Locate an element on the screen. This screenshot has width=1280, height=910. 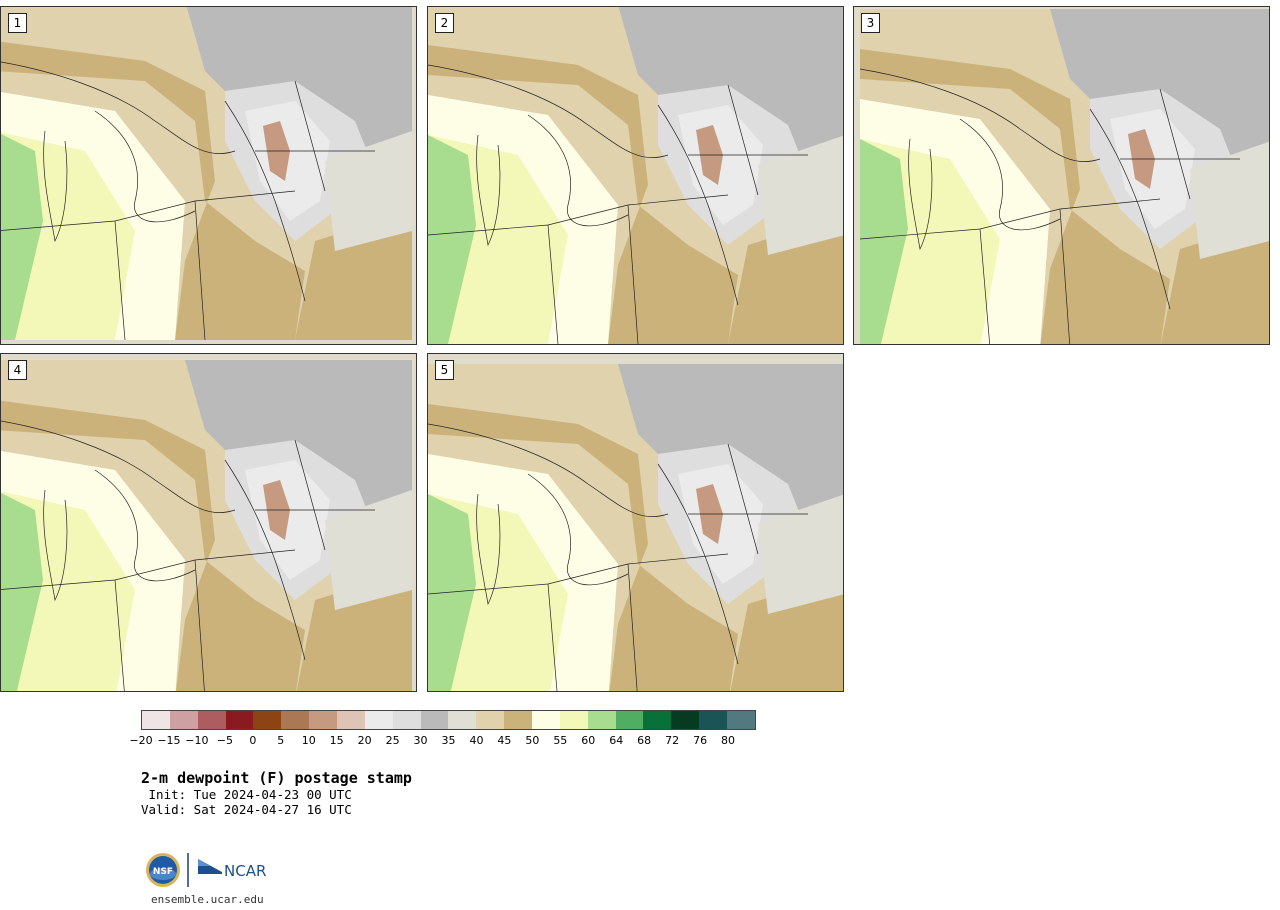
colorbar-tick-label: 0 is located at coordinates (253, 740).